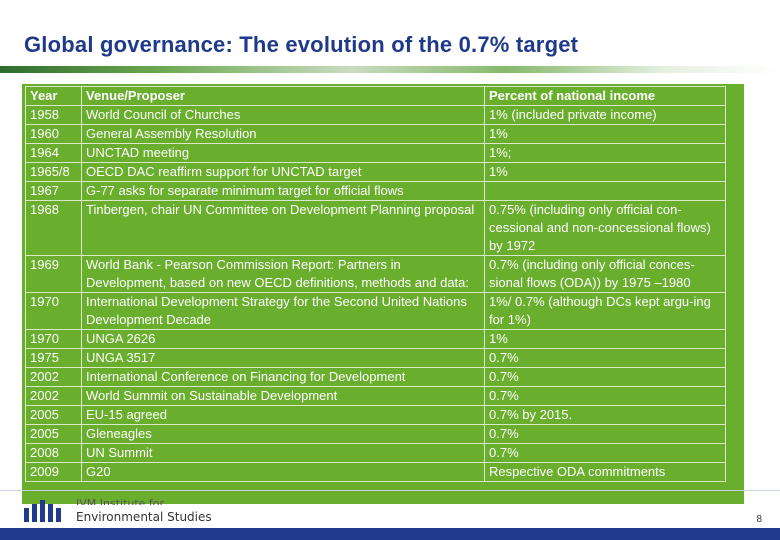 The height and width of the screenshot is (540, 780). What do you see at coordinates (283, 453) in the screenshot?
I see `cell-venue: UN Summit` at bounding box center [283, 453].